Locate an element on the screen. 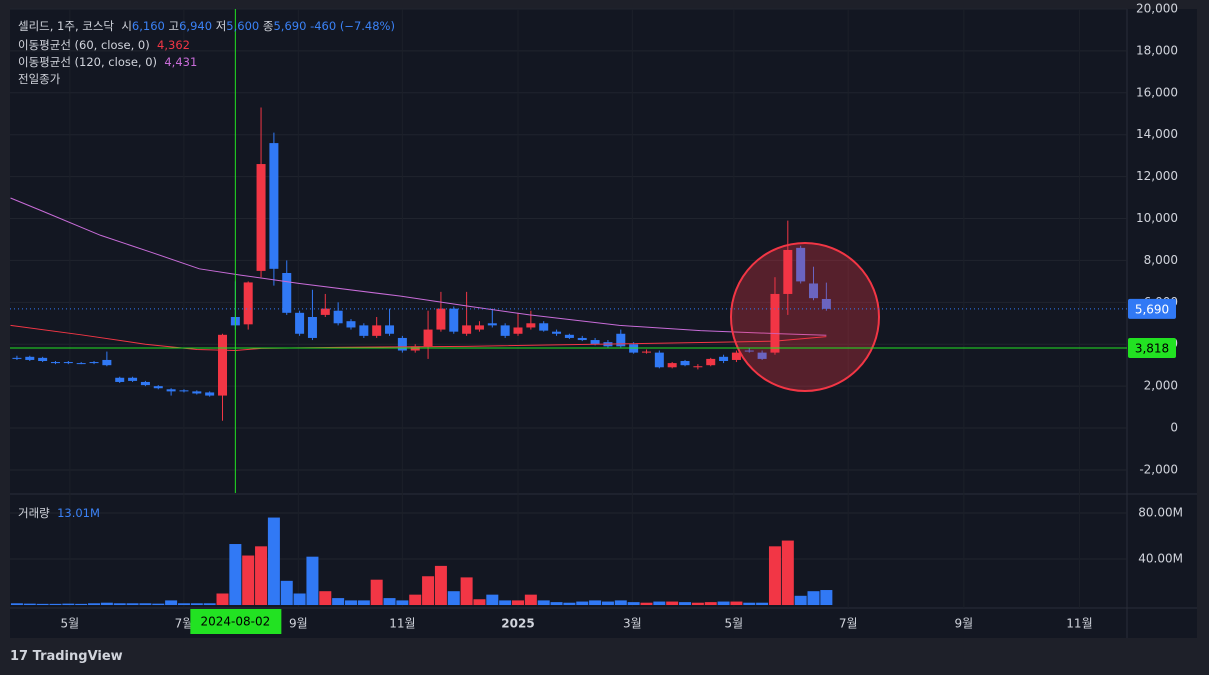  price-label: 5,690 is located at coordinates (1152, 309).